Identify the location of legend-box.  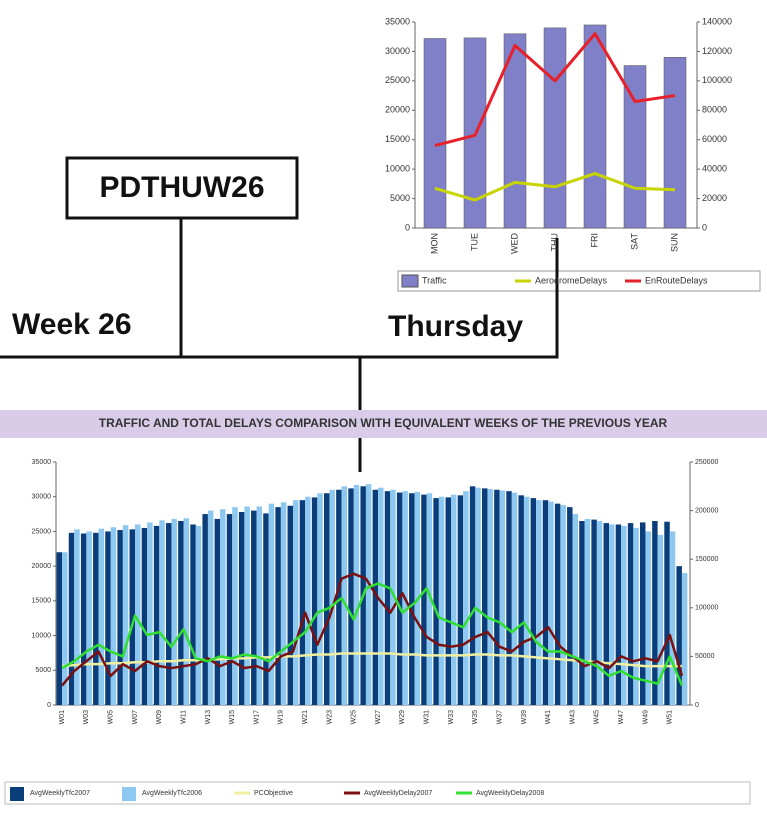
(377, 793).